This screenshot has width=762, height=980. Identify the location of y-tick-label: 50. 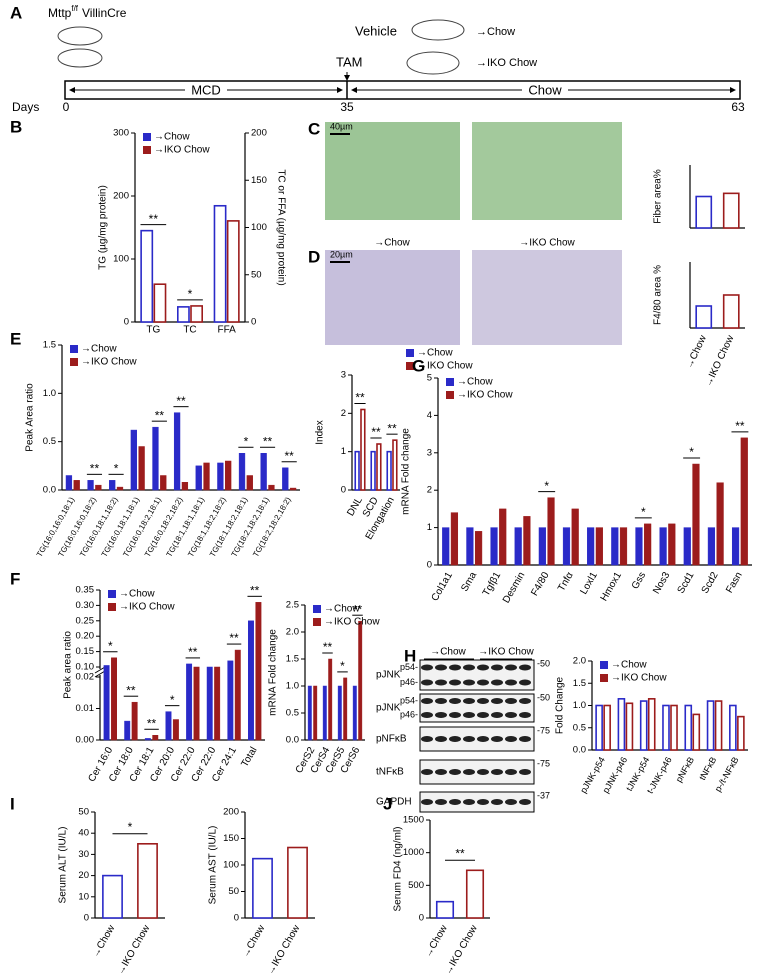
(83, 812).